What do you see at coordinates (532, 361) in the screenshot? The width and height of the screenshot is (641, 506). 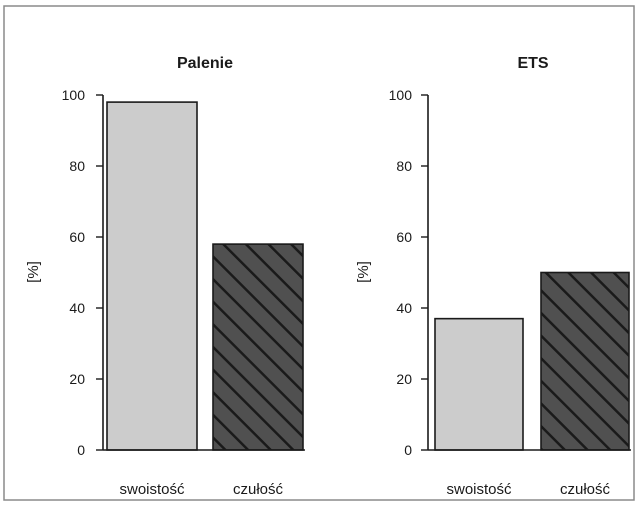 I see `bars` at bounding box center [532, 361].